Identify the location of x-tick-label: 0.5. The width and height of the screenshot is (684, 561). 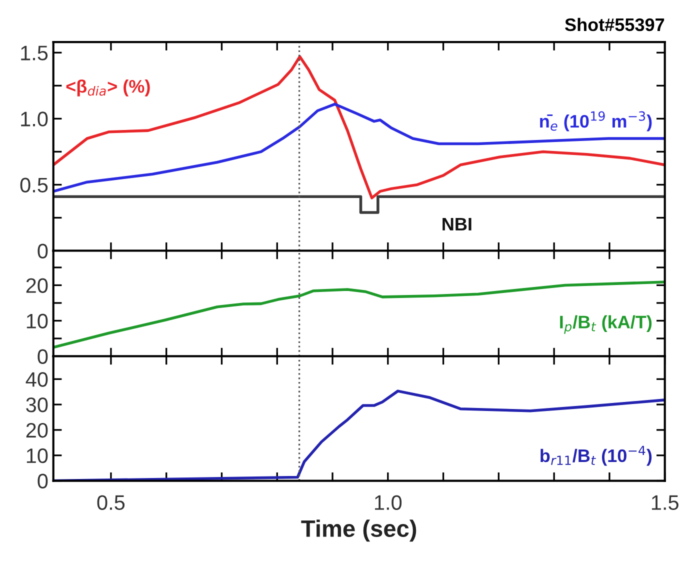
(111, 502).